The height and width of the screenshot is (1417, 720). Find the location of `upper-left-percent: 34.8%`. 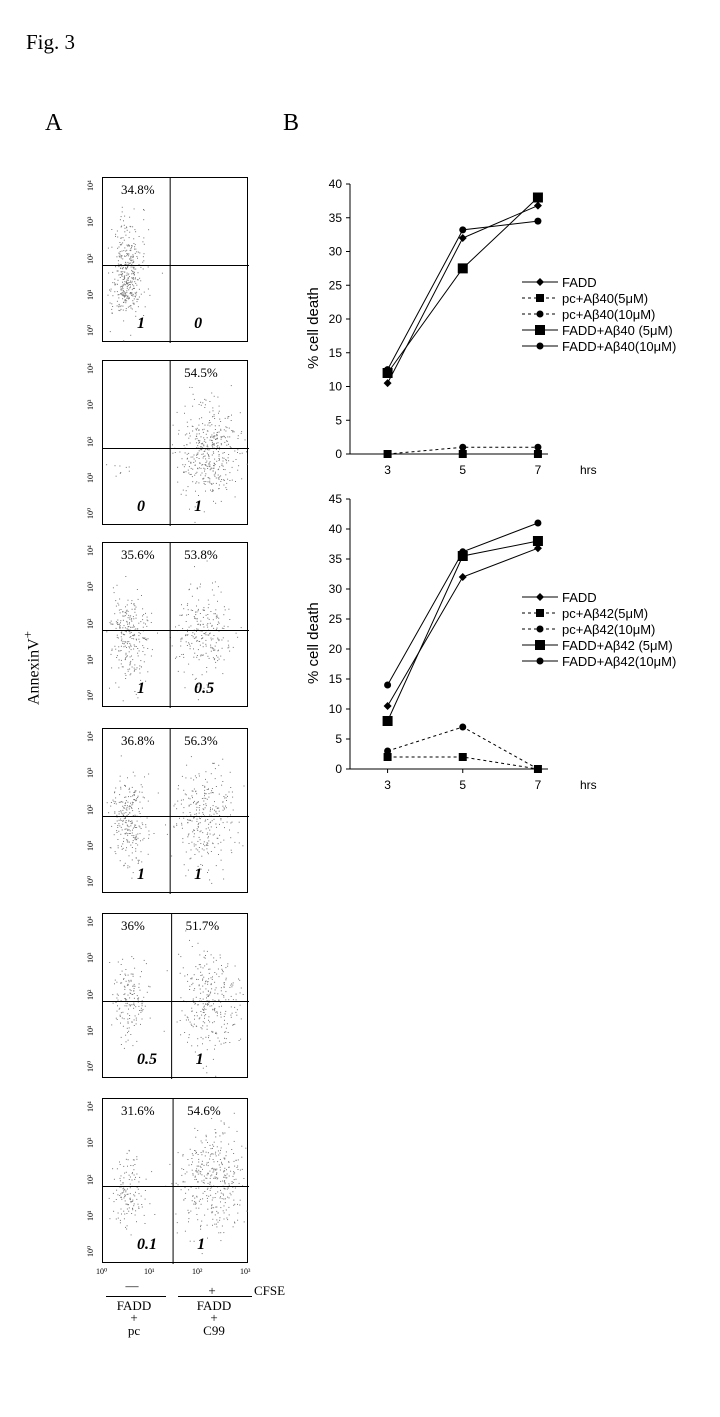

upper-left-percent: 34.8% is located at coordinates (138, 189).